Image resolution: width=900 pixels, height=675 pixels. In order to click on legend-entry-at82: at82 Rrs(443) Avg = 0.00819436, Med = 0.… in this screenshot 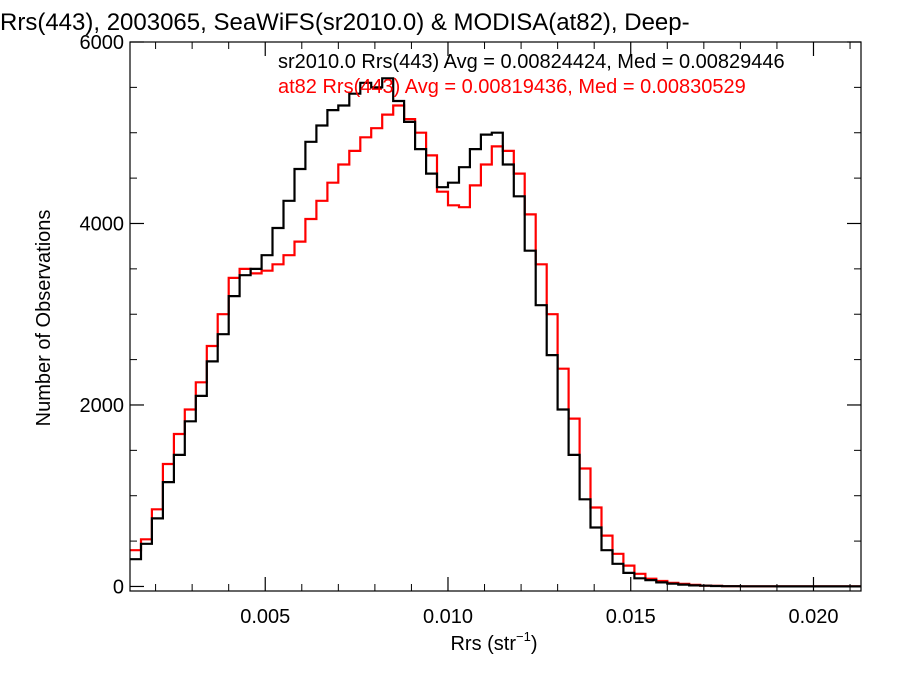, I will do `click(512, 87)`.